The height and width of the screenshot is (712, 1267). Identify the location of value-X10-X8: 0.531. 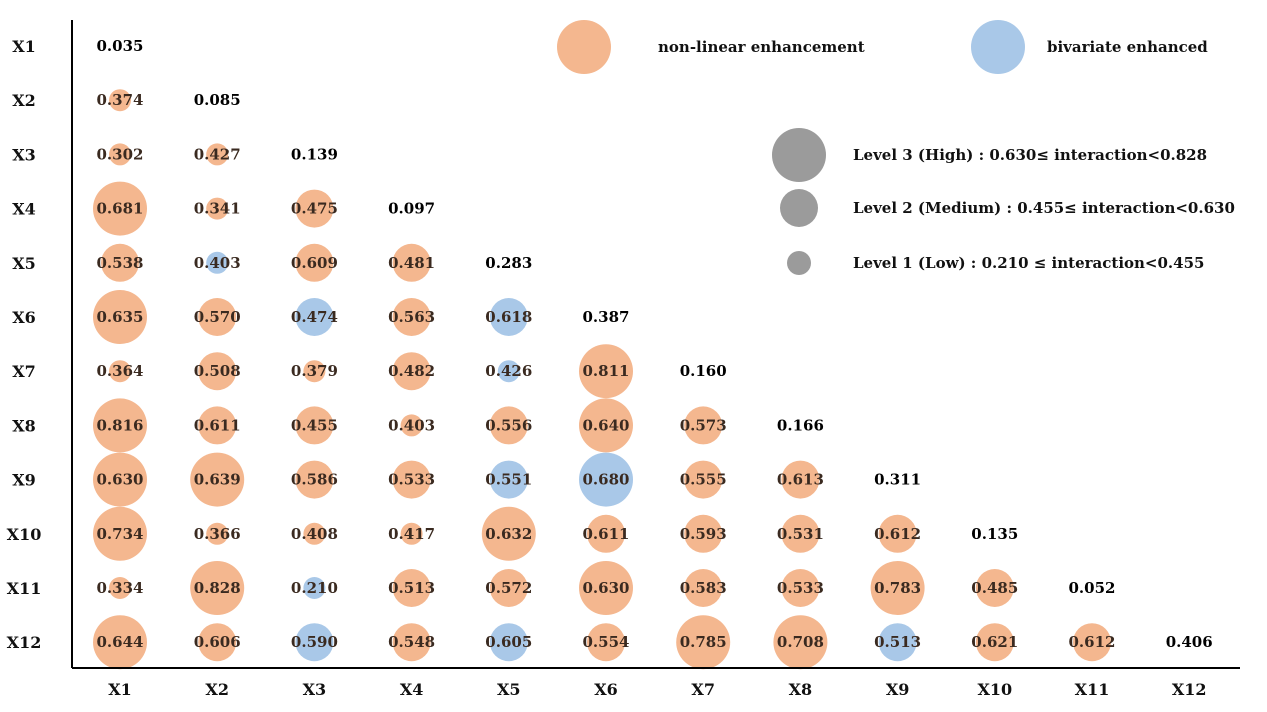
(800, 534).